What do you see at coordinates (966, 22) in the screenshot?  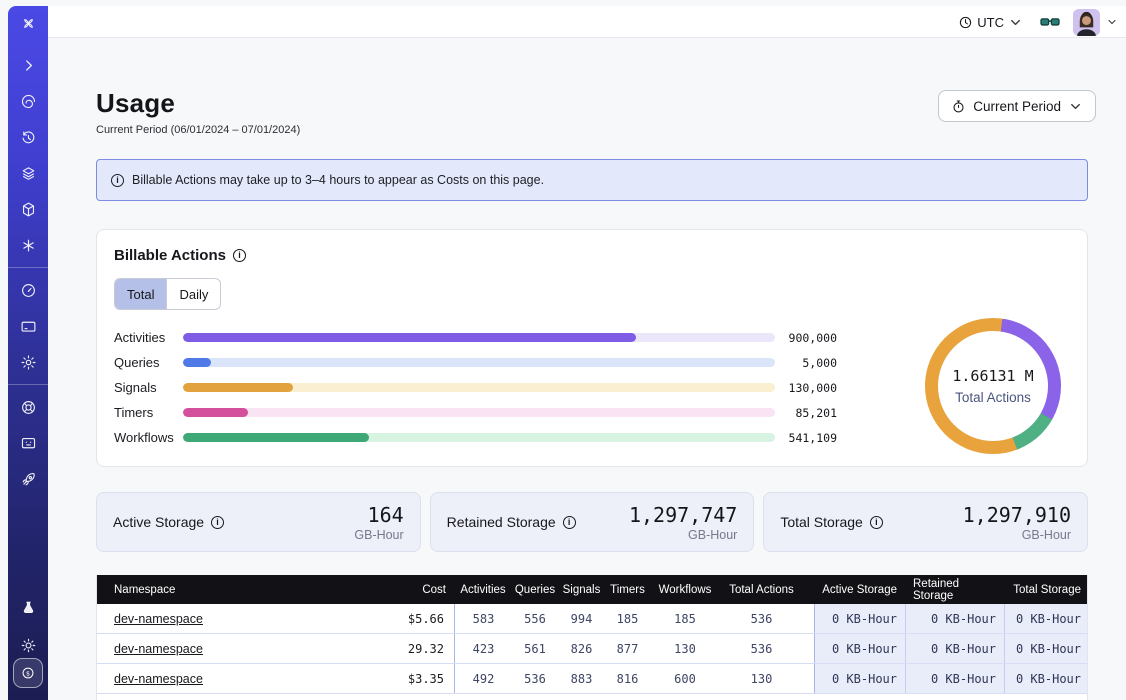 I see `clock-icon` at bounding box center [966, 22].